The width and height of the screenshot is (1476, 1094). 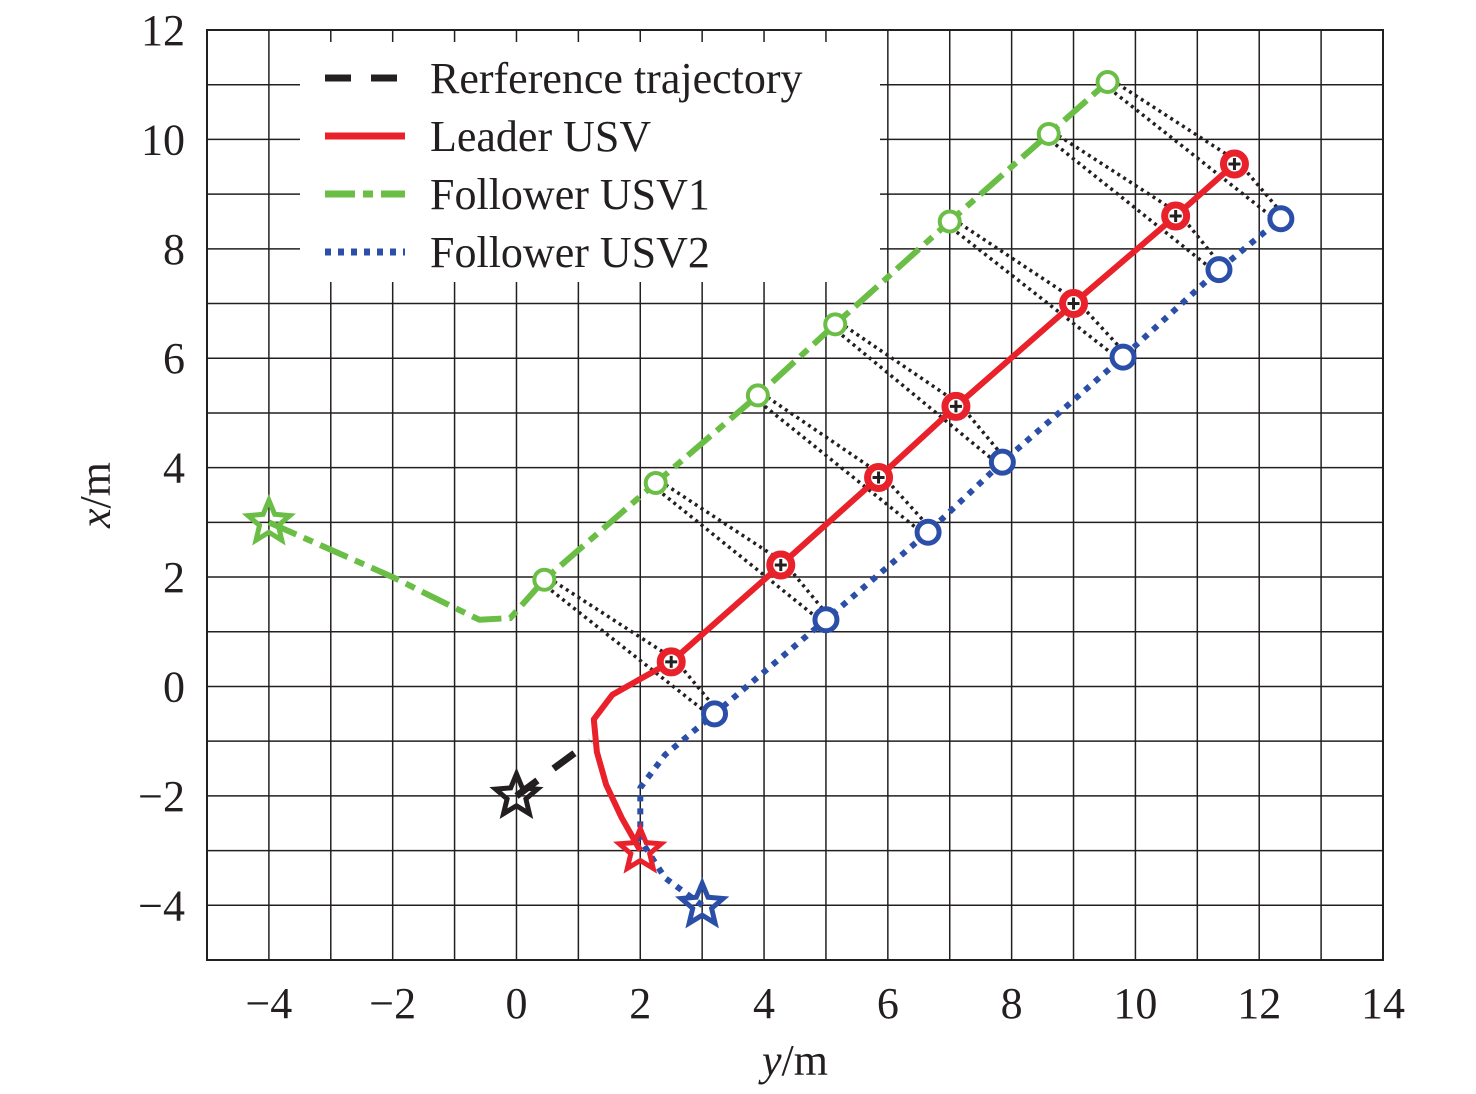 What do you see at coordinates (174, 686) in the screenshot?
I see `y-tick-label: 0` at bounding box center [174, 686].